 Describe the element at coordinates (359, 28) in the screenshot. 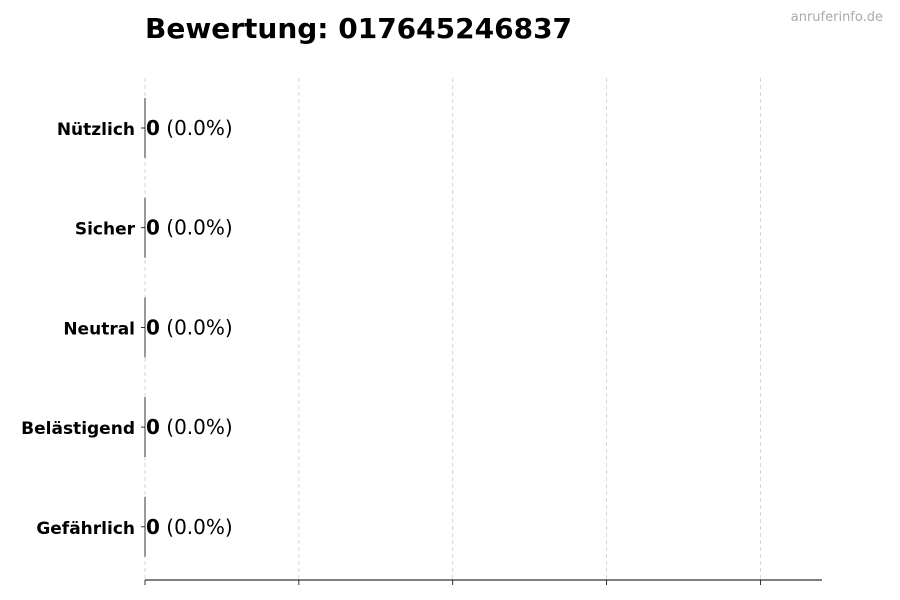

I see `chart-title: Bewertung: 017645246837` at that location.